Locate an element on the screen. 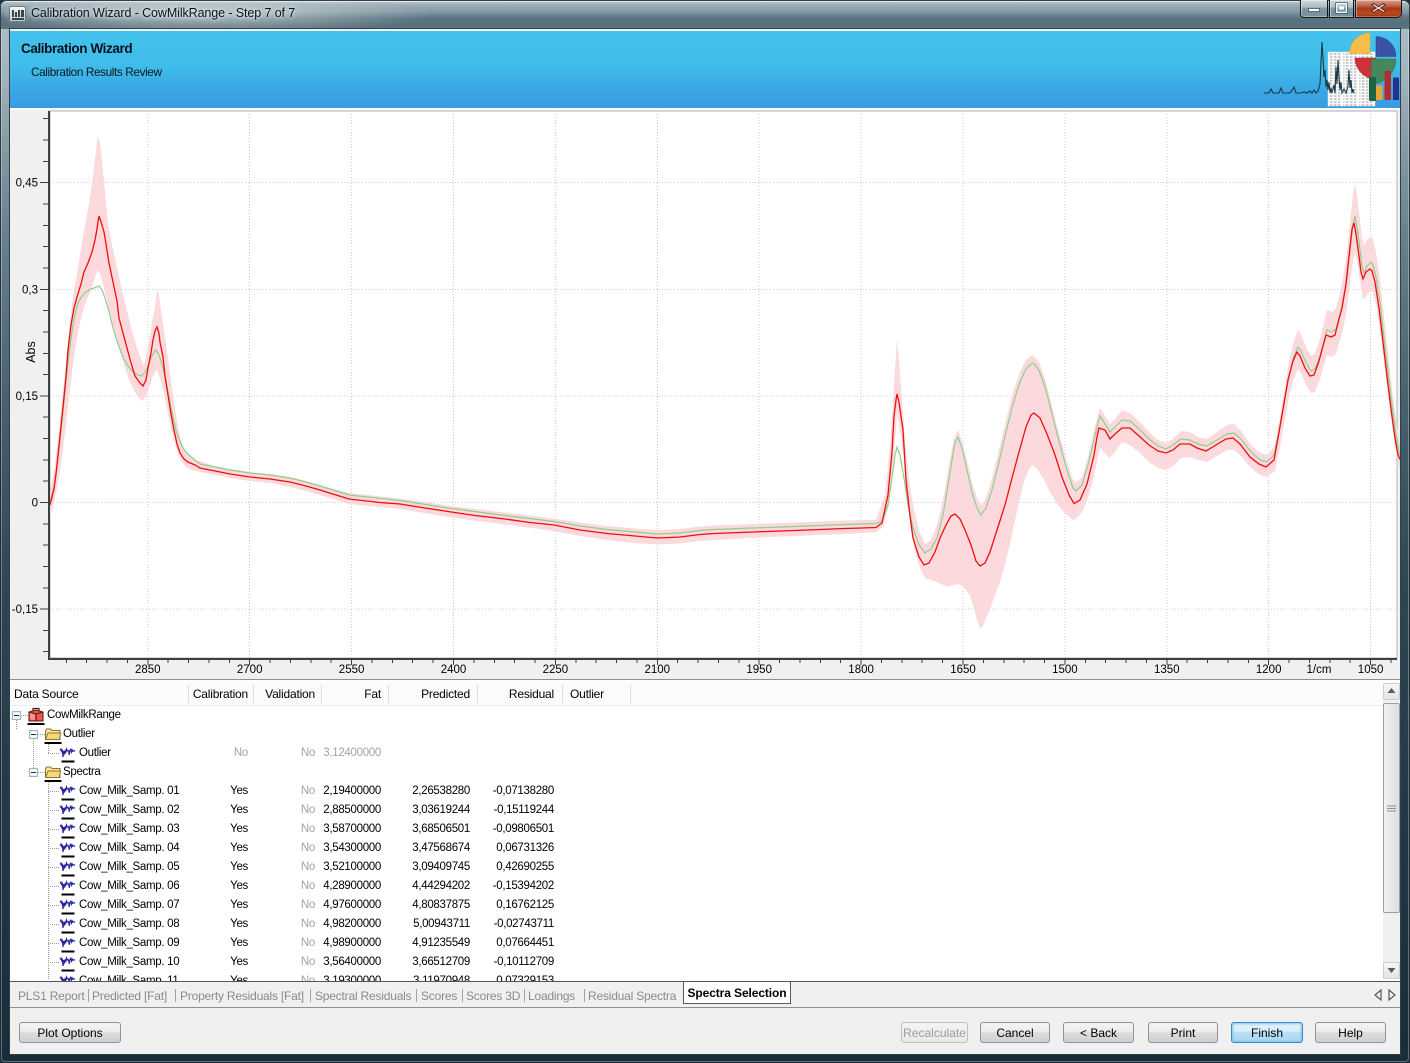  svg-text: 1/cm is located at coordinates (1319, 670).